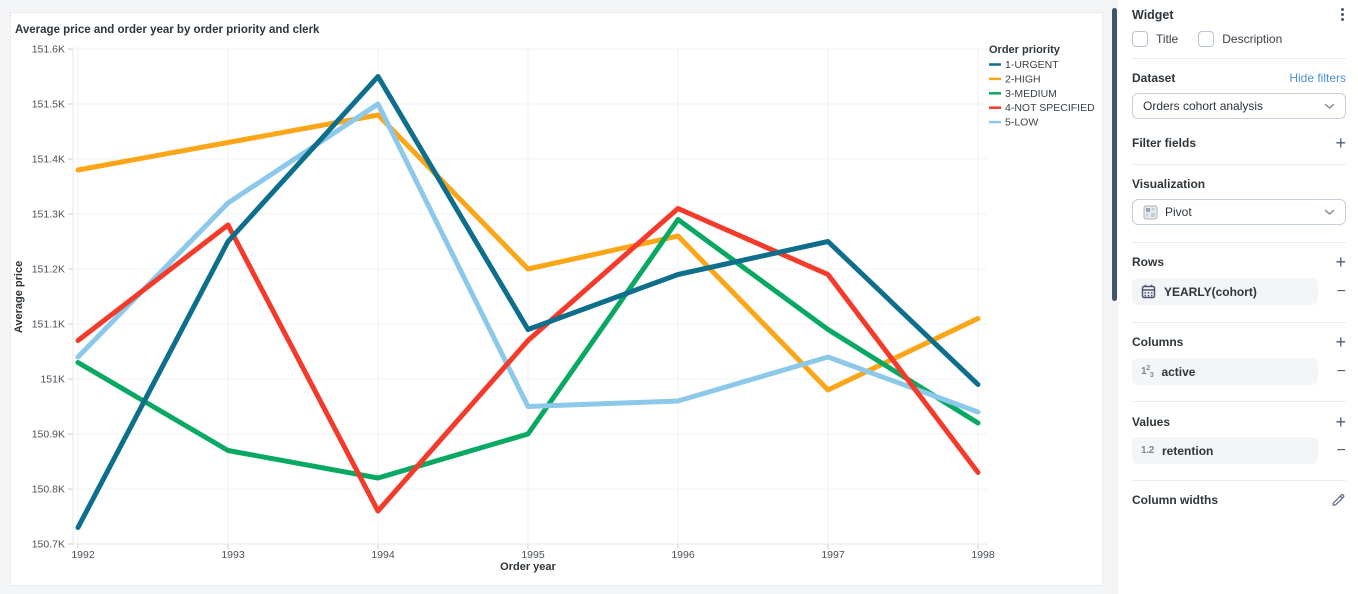 This screenshot has height=594, width=1358. What do you see at coordinates (48, 270) in the screenshot?
I see `y-tick-label: 151.2K` at bounding box center [48, 270].